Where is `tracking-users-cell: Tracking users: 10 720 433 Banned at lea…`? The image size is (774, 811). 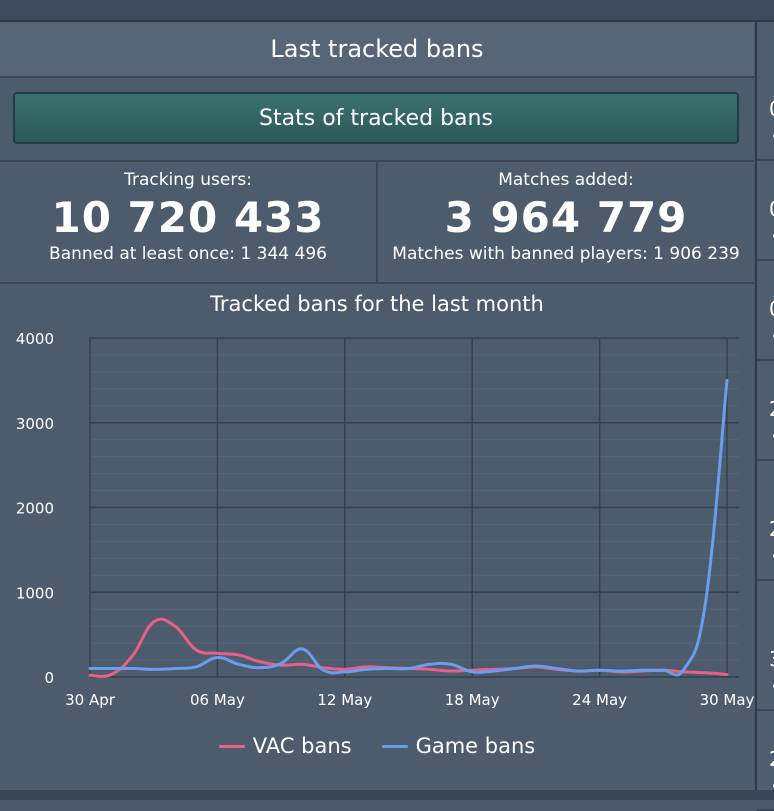 tracking-users-cell: Tracking users: 10 720 433 Banned at lea… is located at coordinates (189, 222).